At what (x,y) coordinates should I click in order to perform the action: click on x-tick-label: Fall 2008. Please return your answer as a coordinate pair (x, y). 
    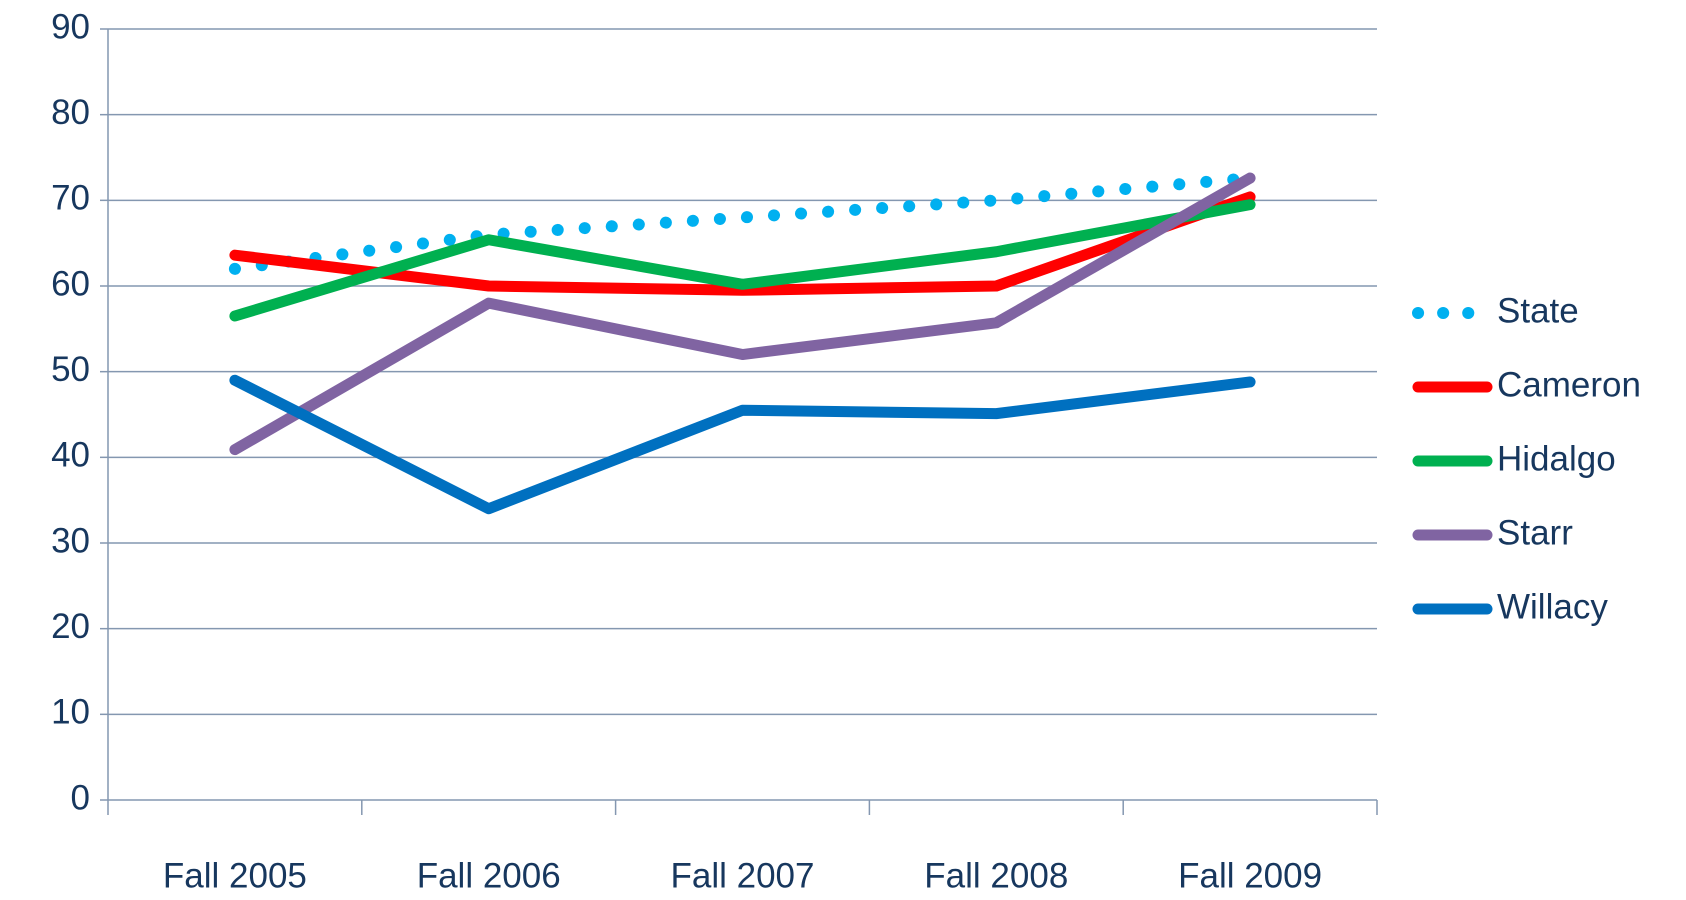
    Looking at the image, I should click on (996, 875).